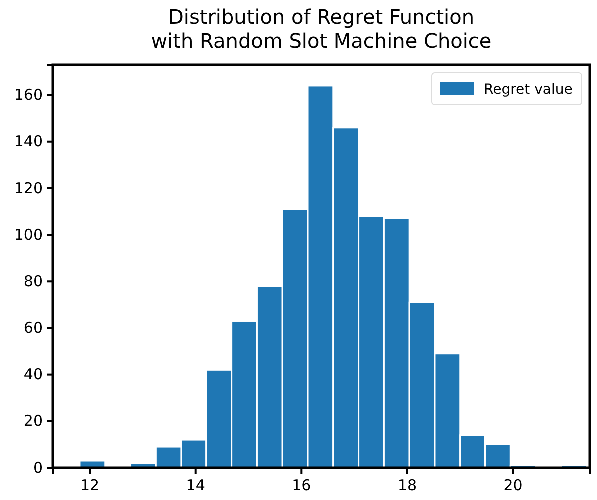 The width and height of the screenshot is (597, 500). Describe the element at coordinates (28, 235) in the screenshot. I see `y-tick-label: 100` at that location.